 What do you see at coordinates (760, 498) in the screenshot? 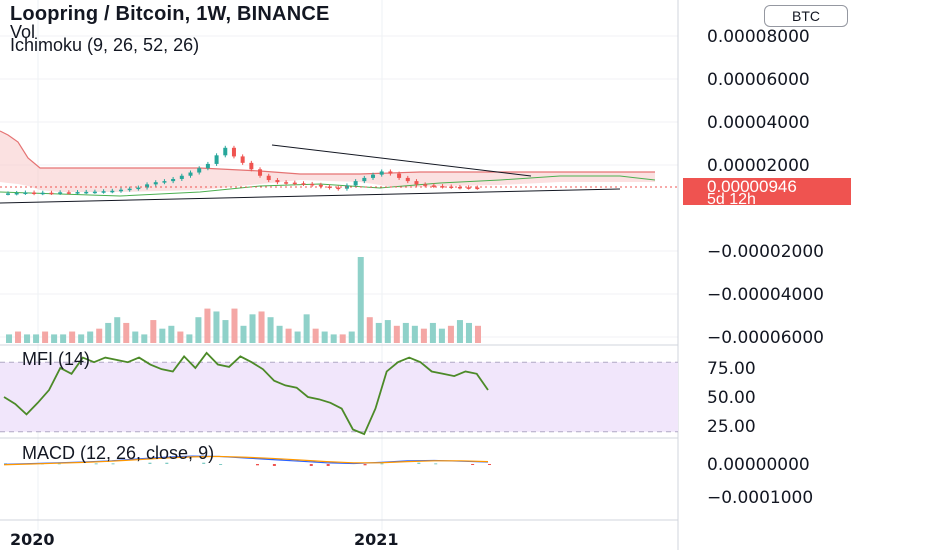
I see `y-tick-label: −0.0001000` at bounding box center [760, 498].